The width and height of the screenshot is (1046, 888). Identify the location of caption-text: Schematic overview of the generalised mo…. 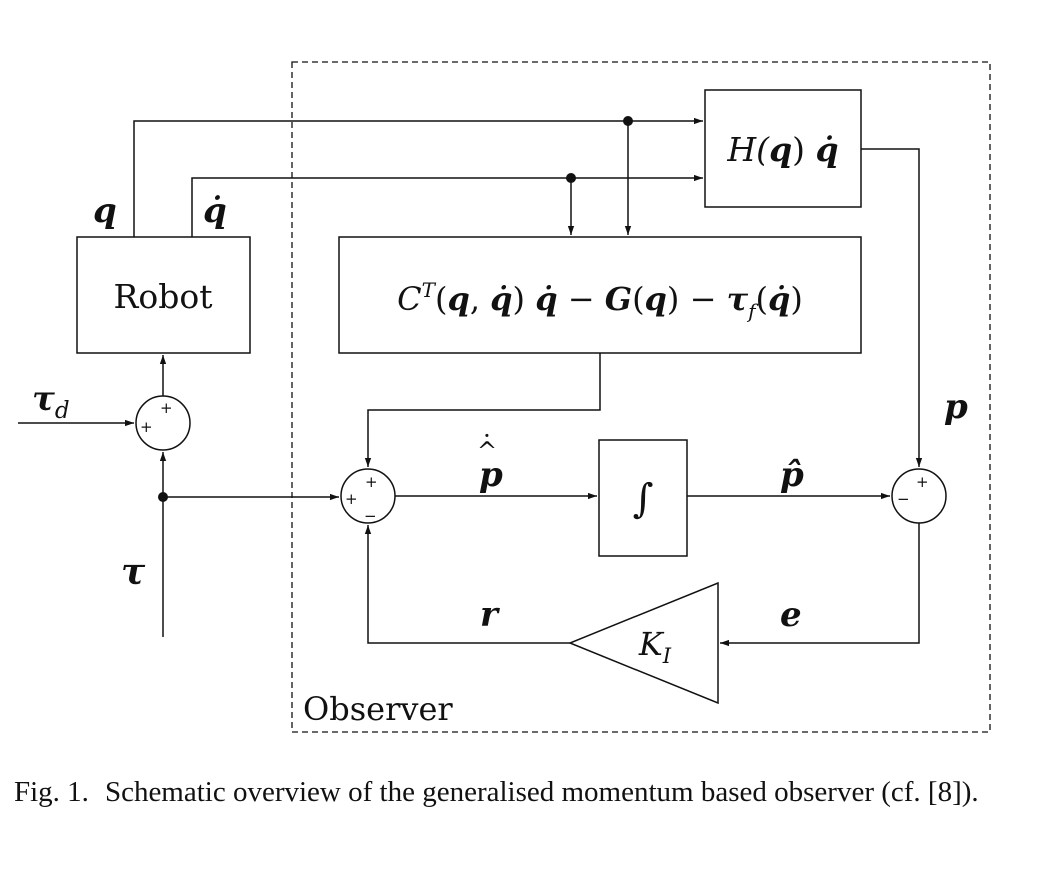
(541, 792).